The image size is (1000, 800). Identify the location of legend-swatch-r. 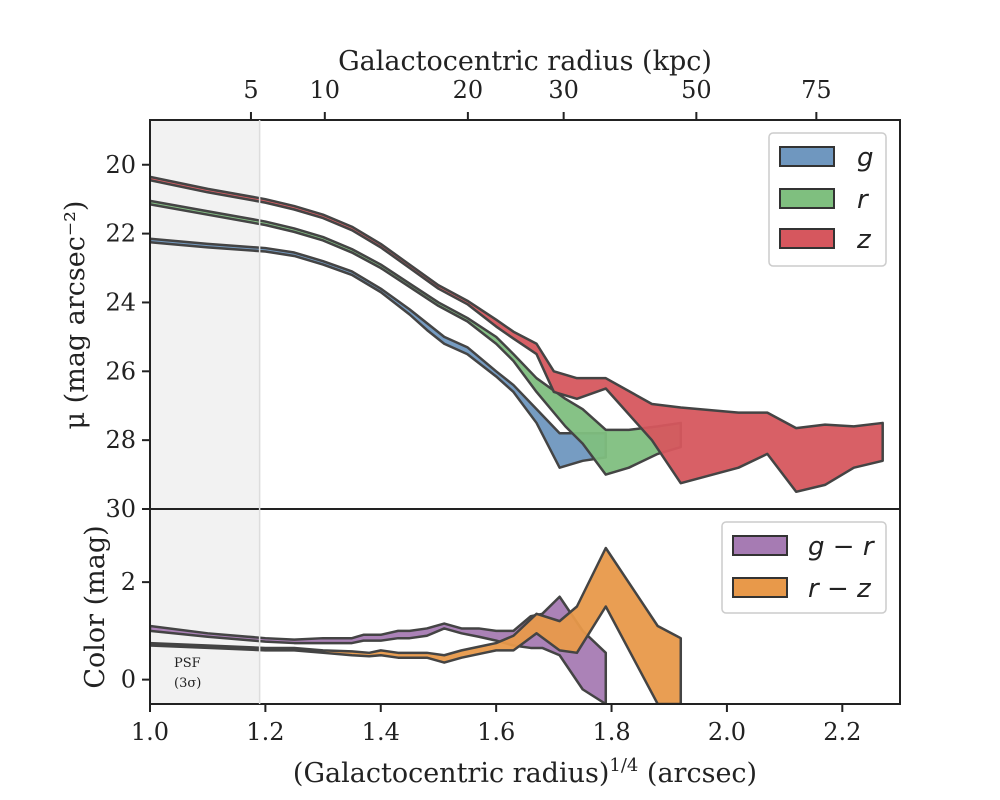
(807, 198).